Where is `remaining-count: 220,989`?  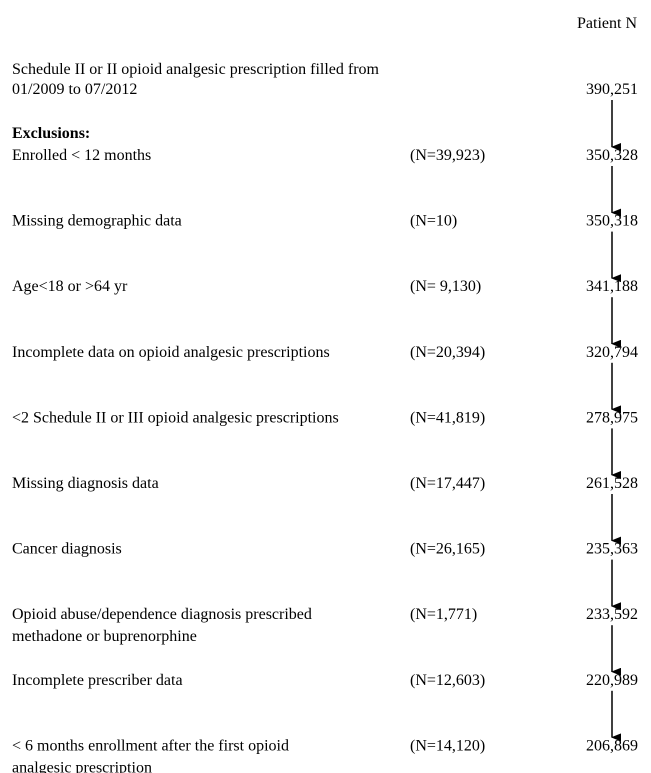
remaining-count: 220,989 is located at coordinates (612, 680).